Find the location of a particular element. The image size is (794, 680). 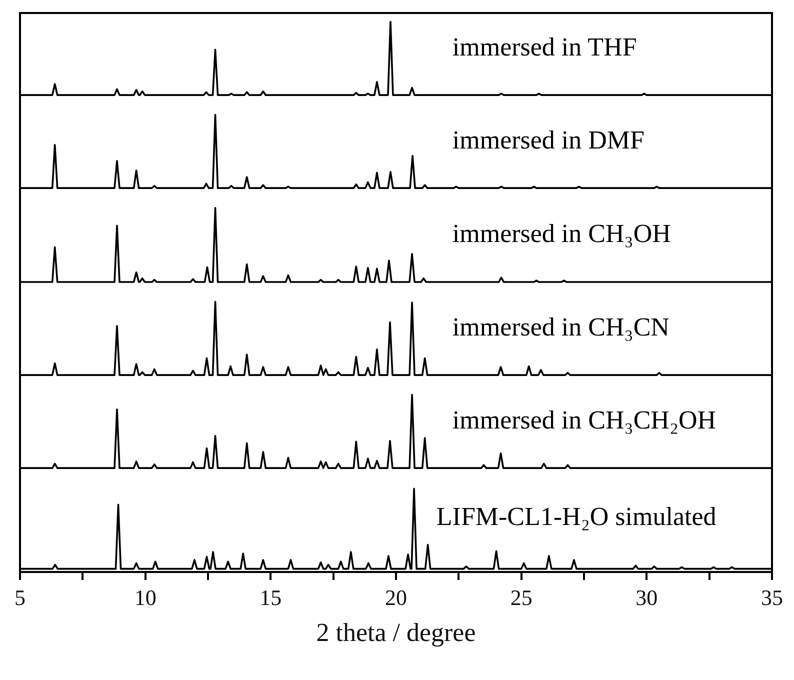

series-label: immersed in DMF is located at coordinates (548, 140).